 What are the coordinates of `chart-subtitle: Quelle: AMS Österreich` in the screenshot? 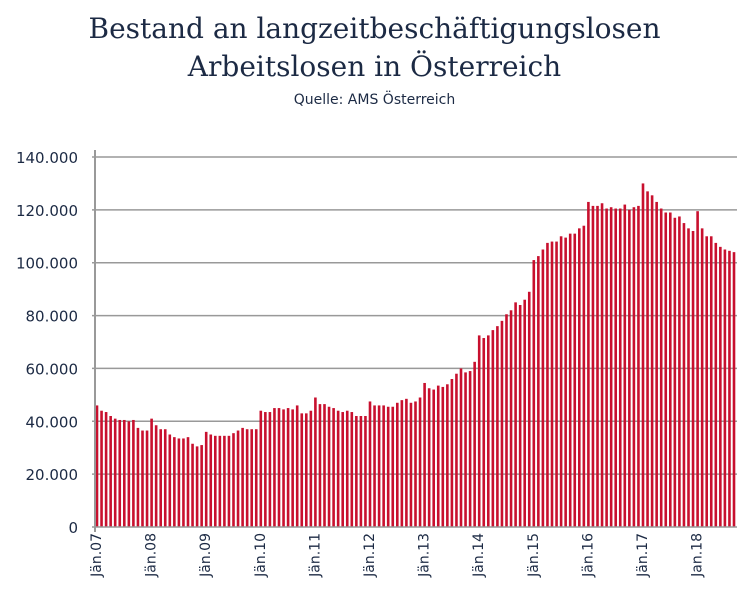 It's located at (374, 100).